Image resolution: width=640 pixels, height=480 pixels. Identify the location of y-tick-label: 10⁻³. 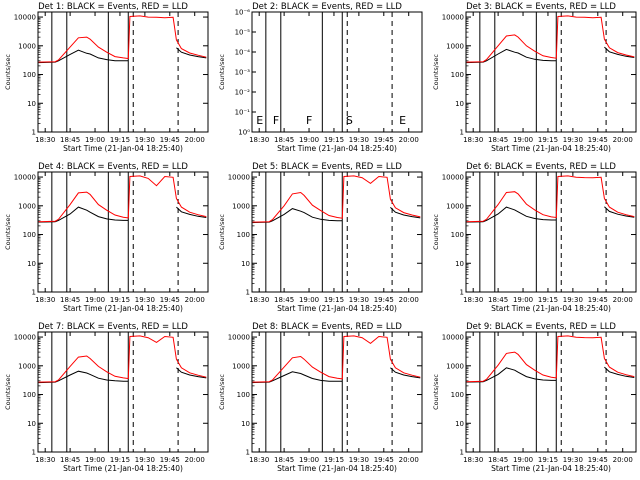
(243, 73).